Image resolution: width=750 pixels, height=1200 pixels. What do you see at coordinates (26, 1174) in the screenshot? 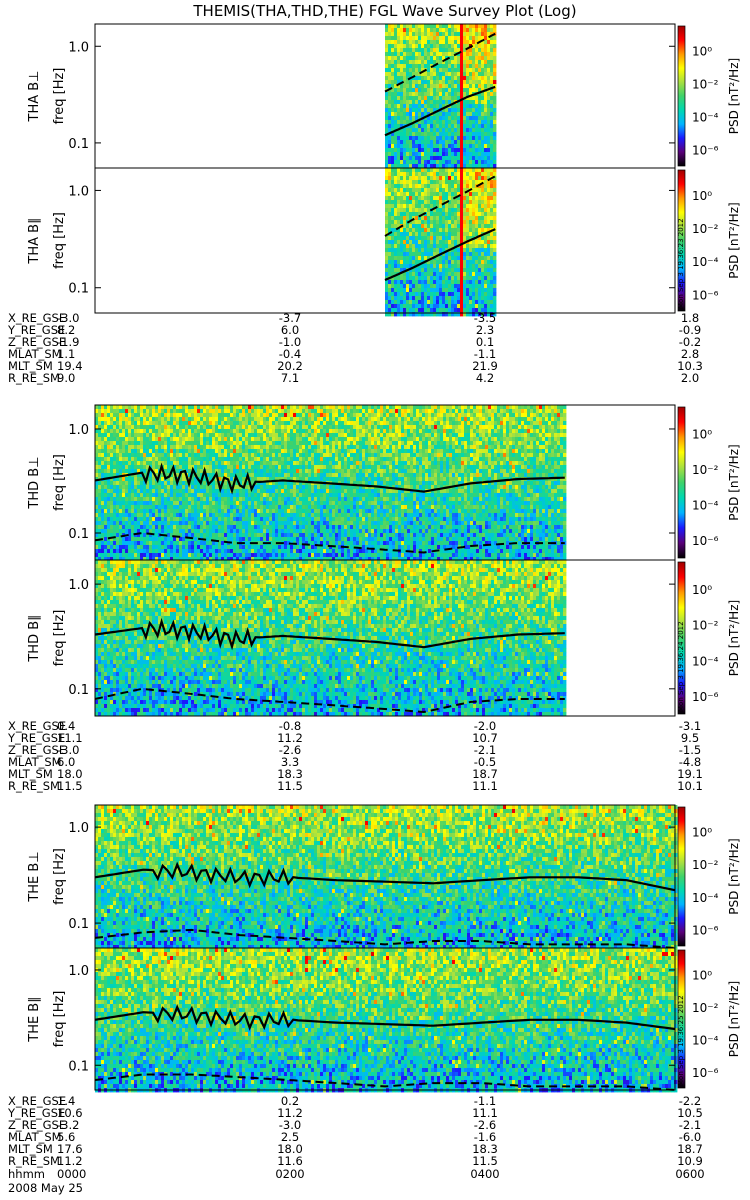
I see `hhmm-label: hhmm` at bounding box center [26, 1174].